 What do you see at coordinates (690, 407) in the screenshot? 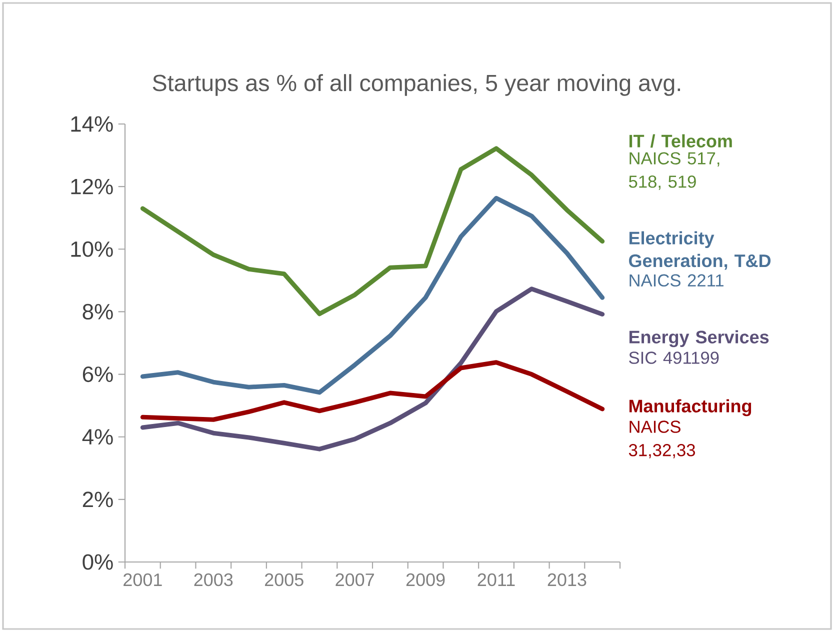
I see `series-label: Manufacturing` at bounding box center [690, 407].